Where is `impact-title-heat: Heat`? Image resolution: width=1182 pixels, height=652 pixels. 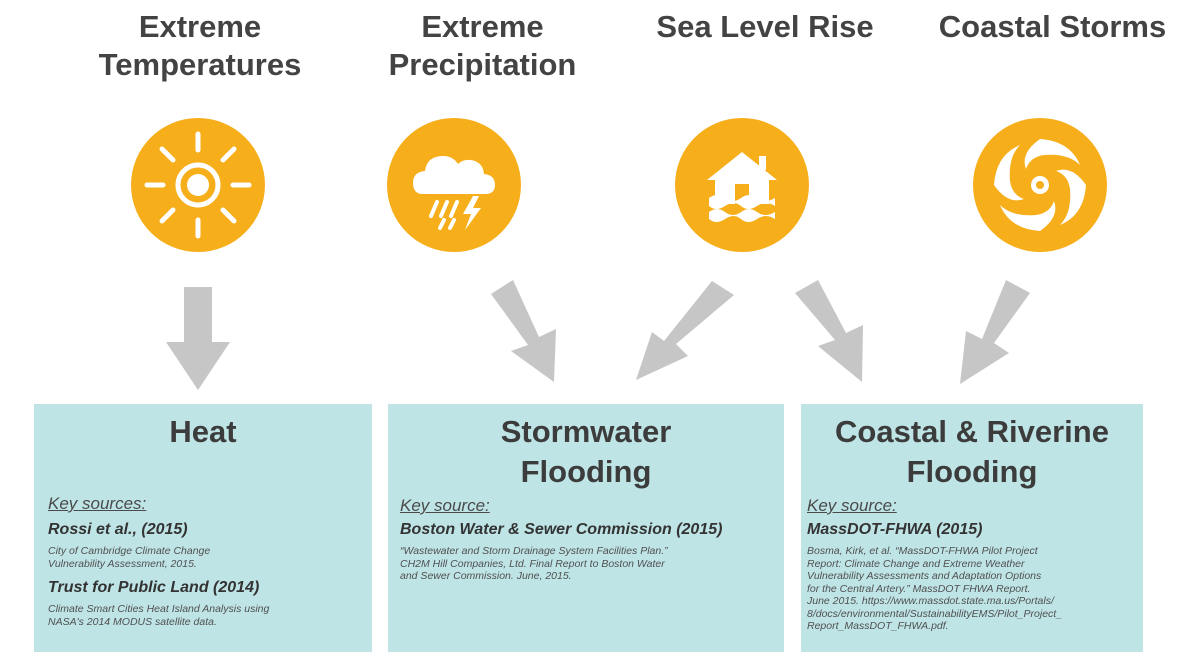 impact-title-heat: Heat is located at coordinates (203, 431).